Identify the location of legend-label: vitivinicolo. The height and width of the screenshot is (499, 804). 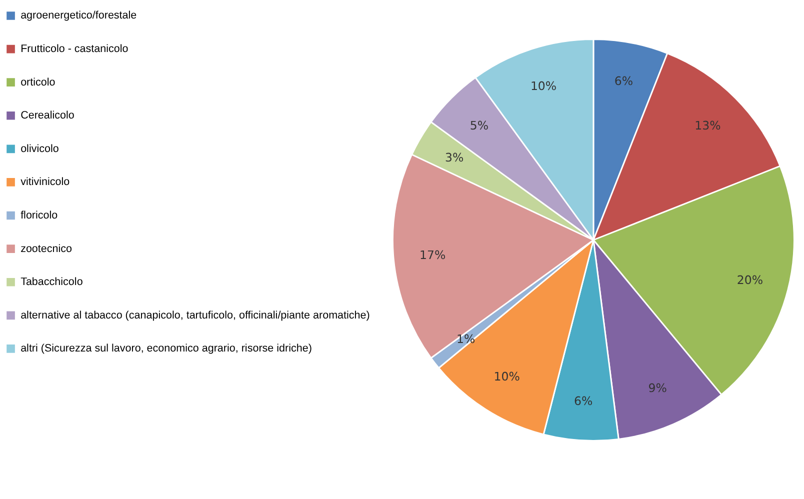
(45, 182).